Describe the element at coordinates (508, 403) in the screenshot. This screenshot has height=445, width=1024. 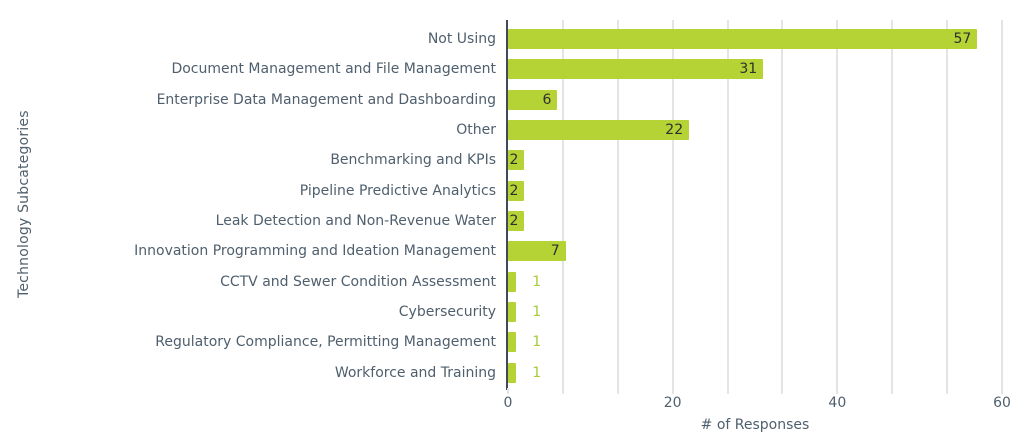
I see `x-axis-tick-label: 0` at that location.